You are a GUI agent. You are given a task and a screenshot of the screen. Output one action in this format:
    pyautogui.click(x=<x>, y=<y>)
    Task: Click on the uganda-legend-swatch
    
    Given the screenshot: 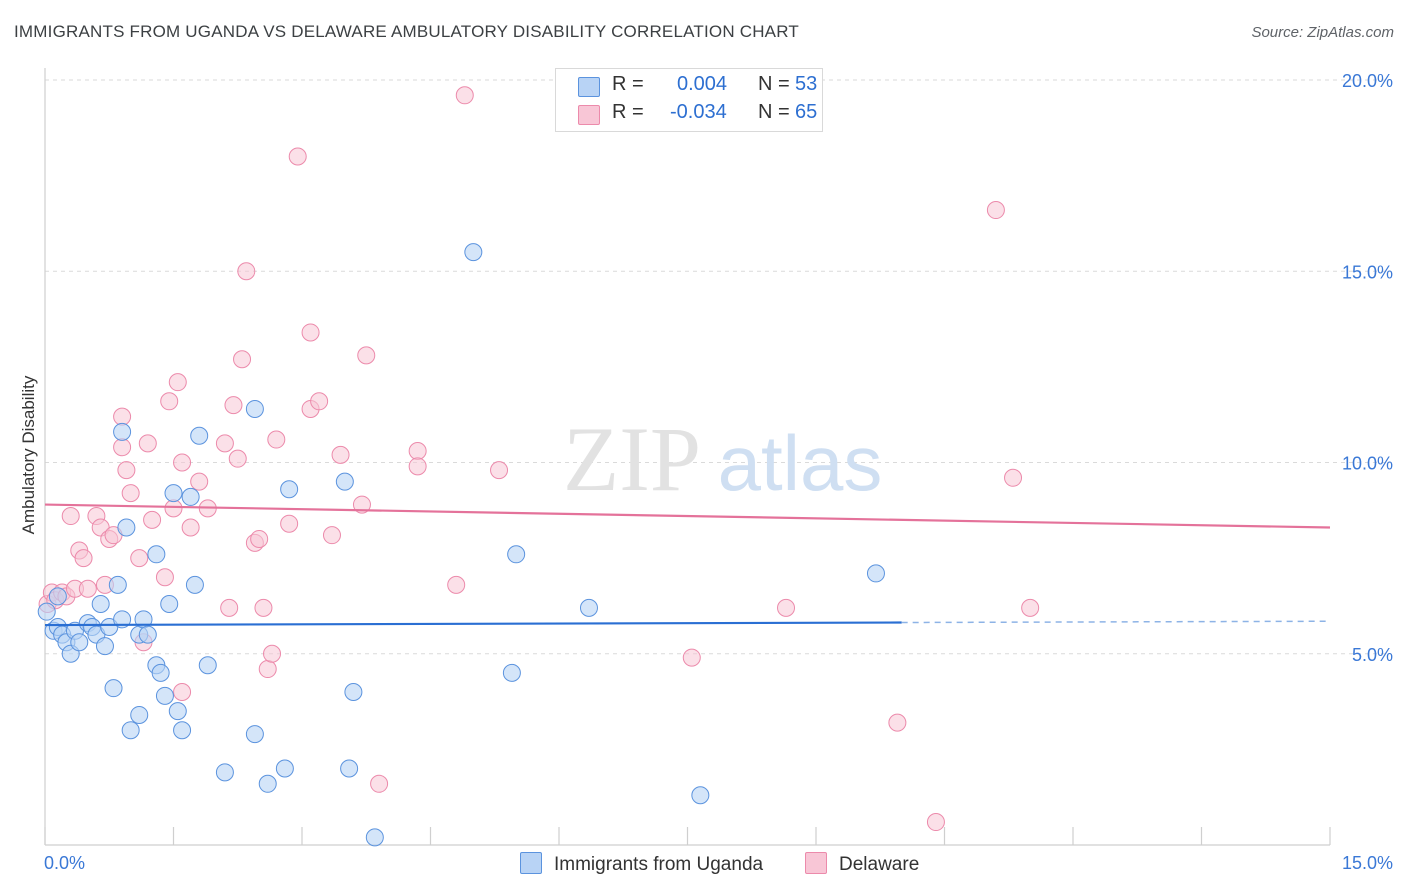 What is the action you would take?
    pyautogui.click(x=531, y=863)
    